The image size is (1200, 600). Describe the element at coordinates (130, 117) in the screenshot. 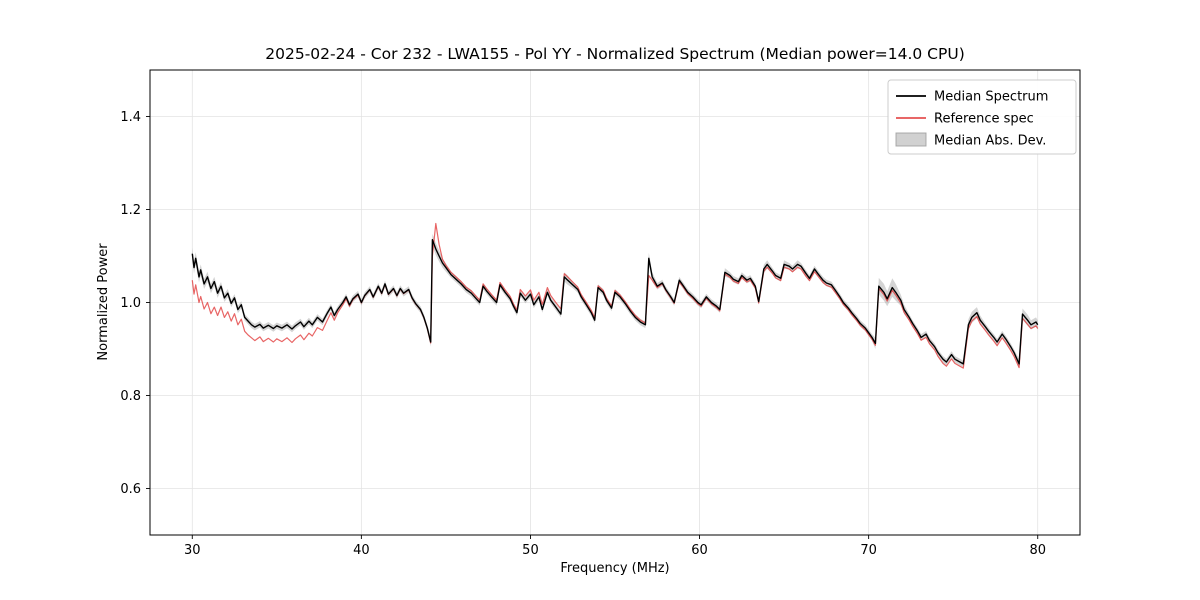

I see `y-tick-label: 1.4` at that location.